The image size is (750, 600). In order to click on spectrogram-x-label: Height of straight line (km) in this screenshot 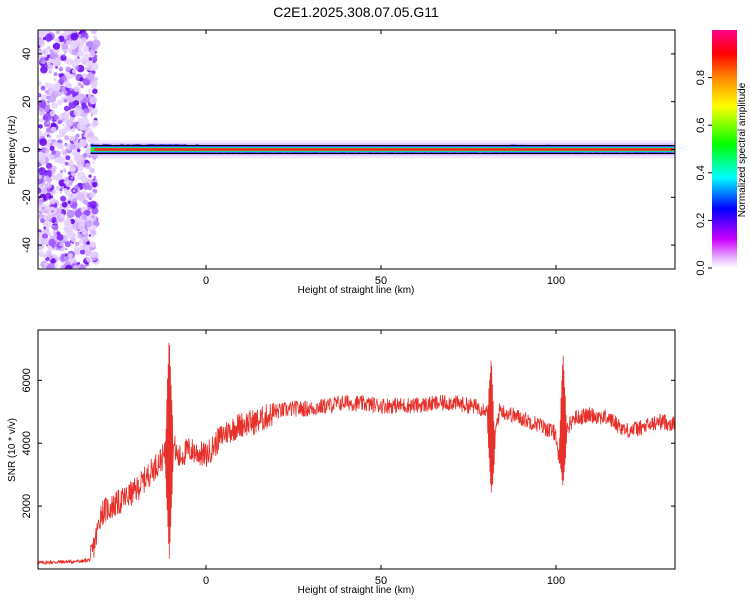, I will do `click(356, 290)`.